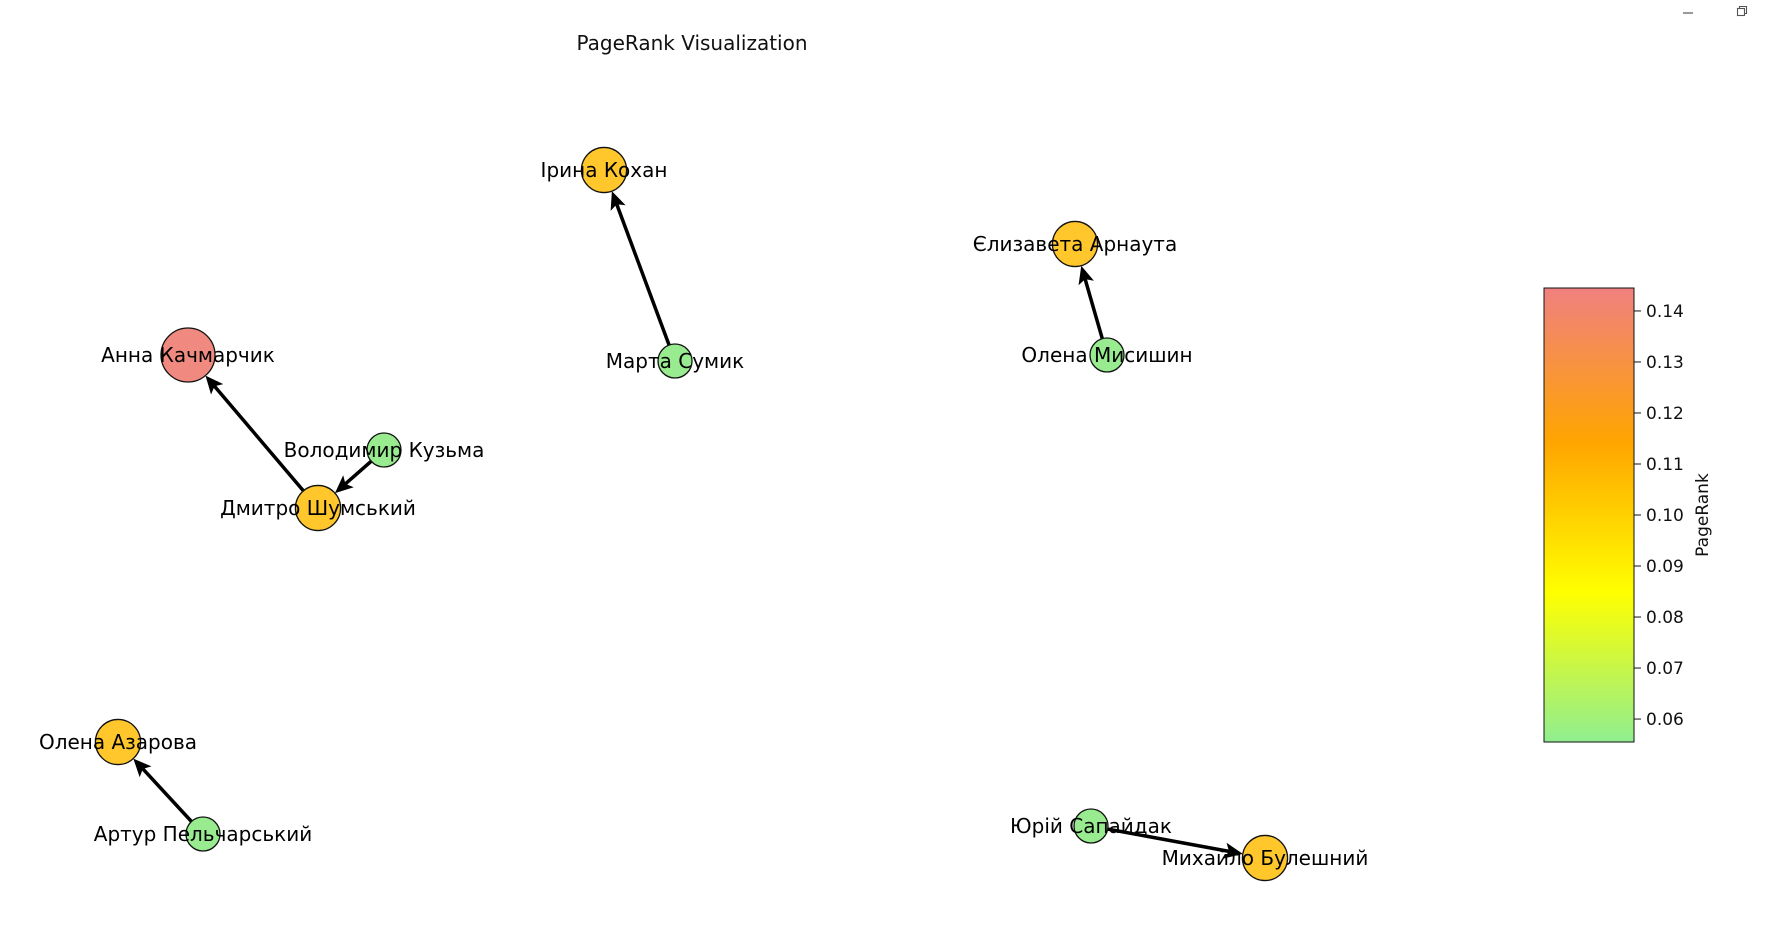  Describe the element at coordinates (1703, 515) in the screenshot. I see `colorbar-label: PageRank` at that location.